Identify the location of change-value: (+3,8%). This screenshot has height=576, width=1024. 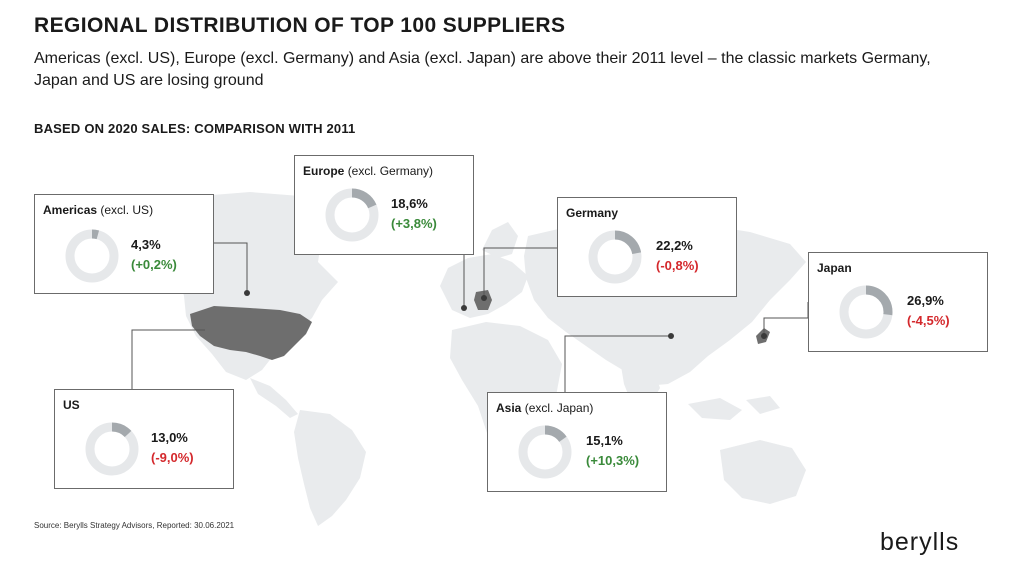
(414, 223).